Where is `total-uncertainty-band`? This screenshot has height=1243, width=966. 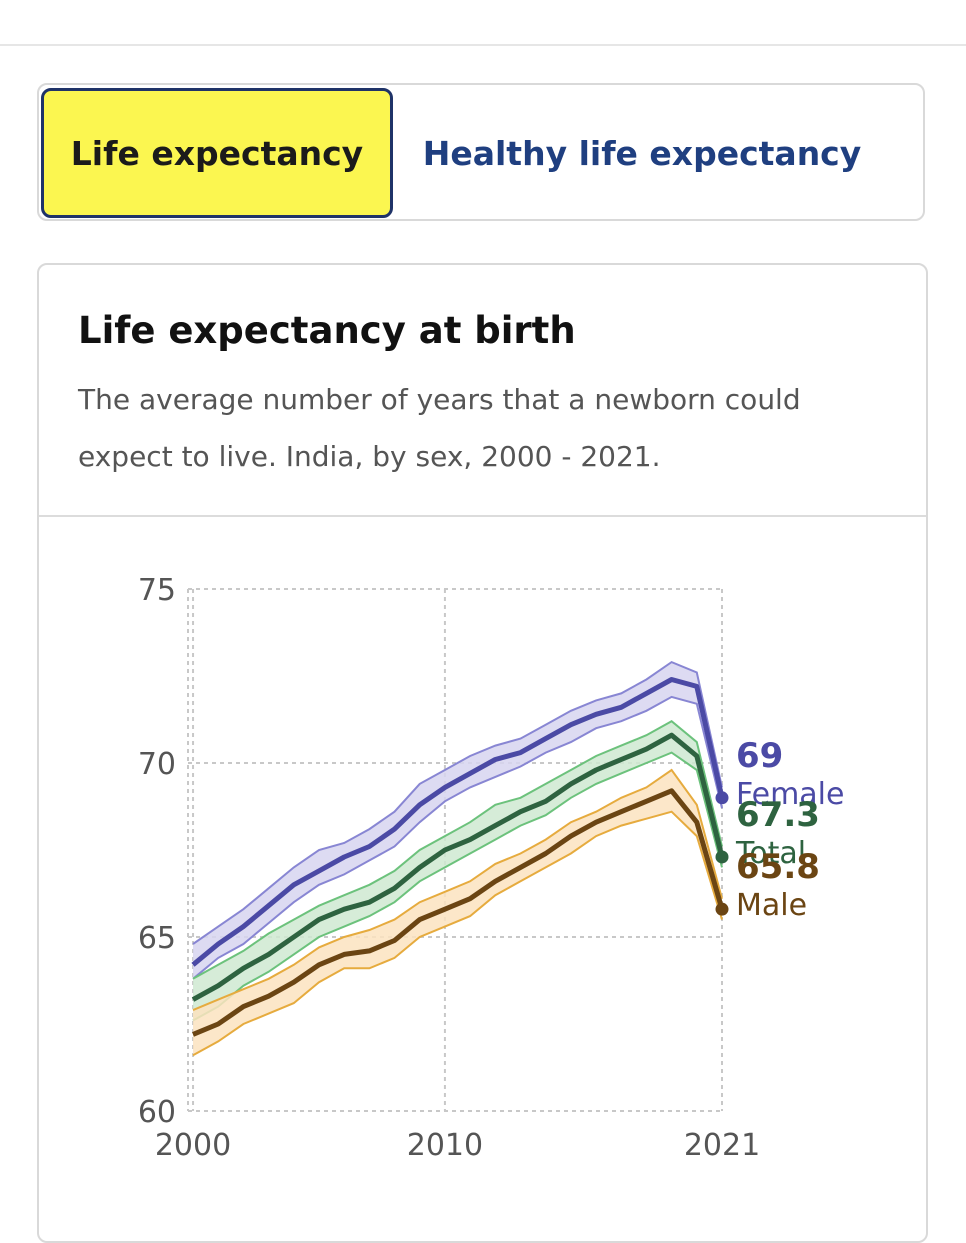 total-uncertainty-band is located at coordinates (457, 871).